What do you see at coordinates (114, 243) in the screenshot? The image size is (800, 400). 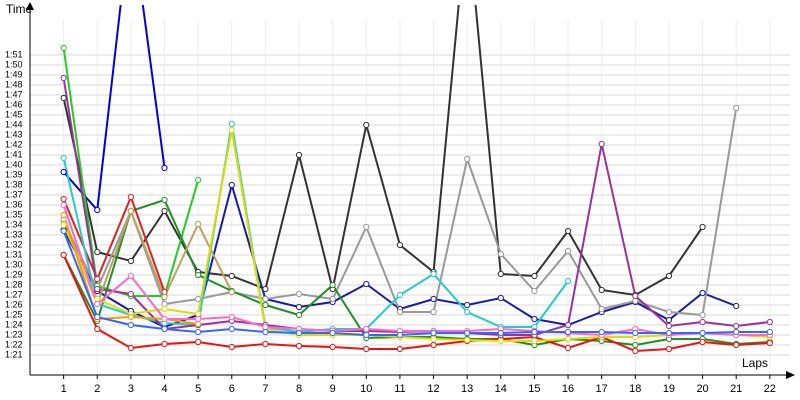 I see `series-line` at bounding box center [114, 243].